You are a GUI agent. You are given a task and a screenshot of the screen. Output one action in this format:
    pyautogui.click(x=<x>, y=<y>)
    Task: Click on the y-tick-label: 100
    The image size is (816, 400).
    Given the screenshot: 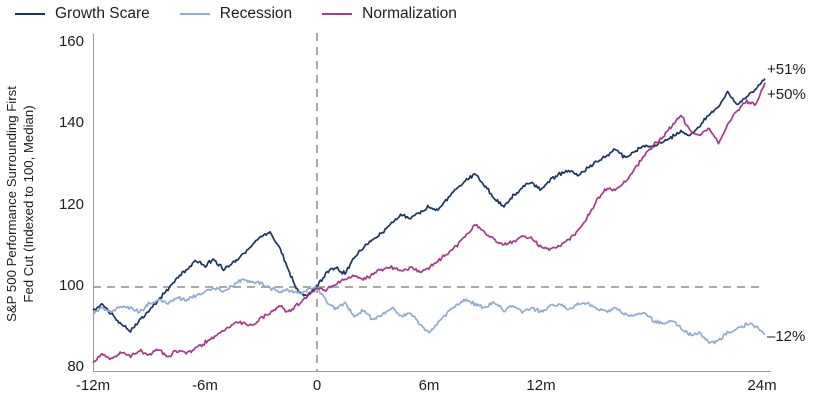 What is the action you would take?
    pyautogui.click(x=71, y=285)
    